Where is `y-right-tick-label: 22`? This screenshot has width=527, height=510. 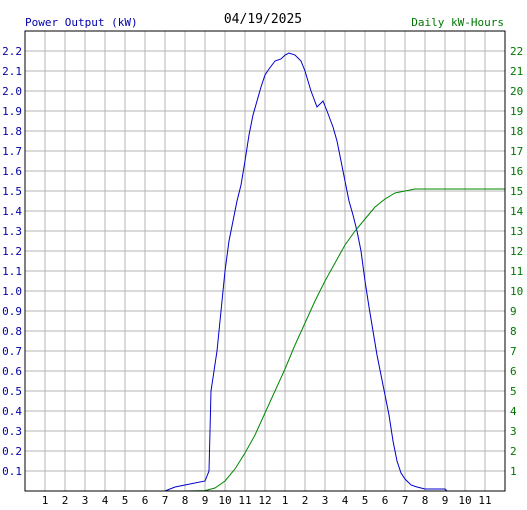
y-right-tick-label: 22 is located at coordinates (516, 51).